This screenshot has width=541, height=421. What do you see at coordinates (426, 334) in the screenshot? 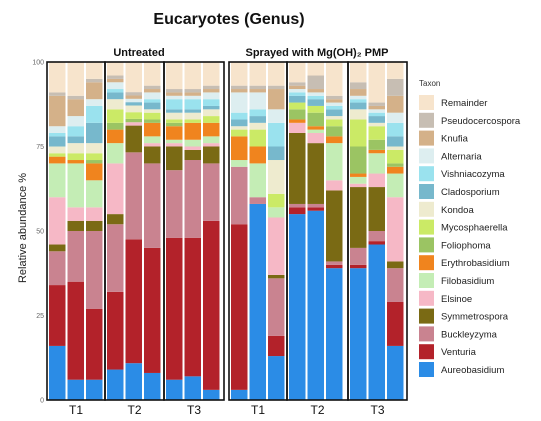
I see `legend-swatch-buckleyzyma` at bounding box center [426, 334].